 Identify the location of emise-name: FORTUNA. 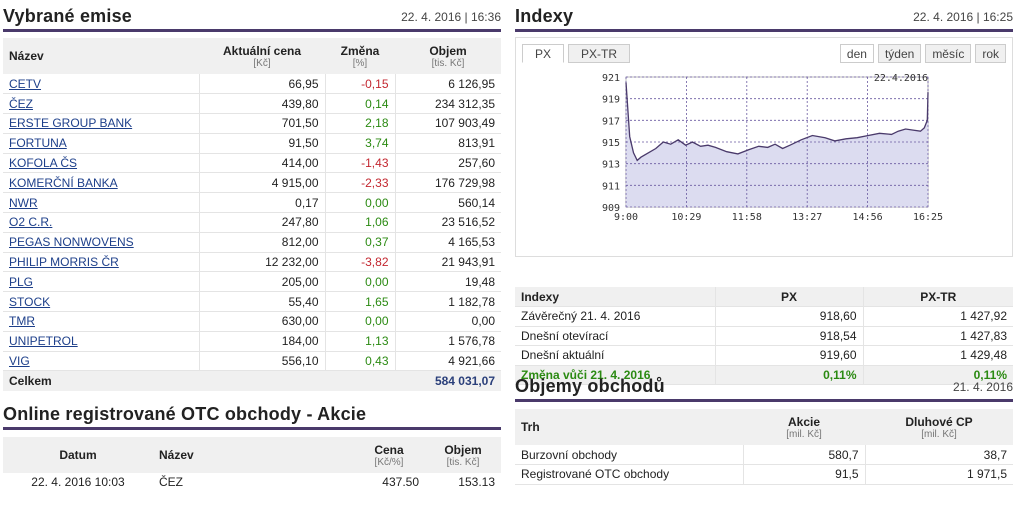
(101, 143).